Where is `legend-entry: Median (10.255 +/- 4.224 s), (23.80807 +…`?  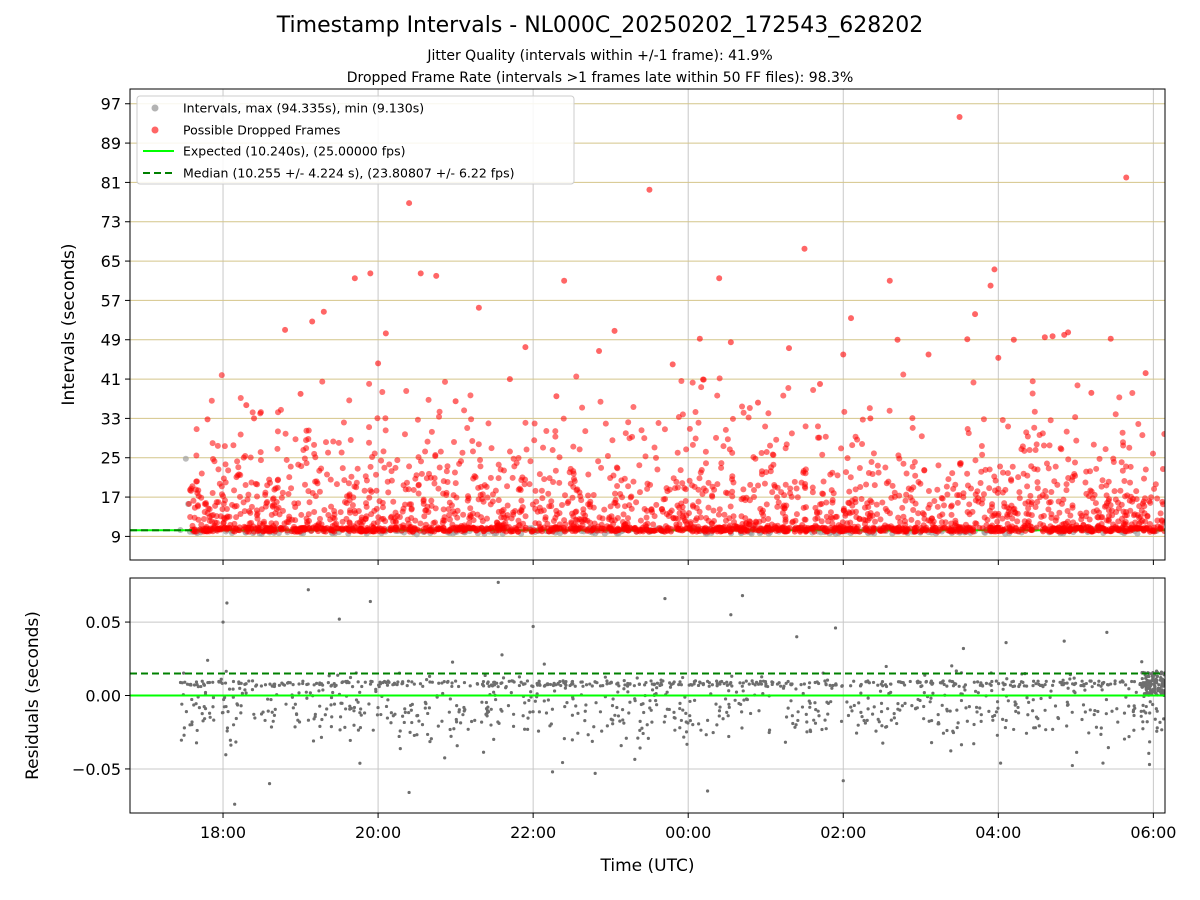
legend-entry: Median (10.255 +/- 4.224 s), (23.80807 +… is located at coordinates (348, 173).